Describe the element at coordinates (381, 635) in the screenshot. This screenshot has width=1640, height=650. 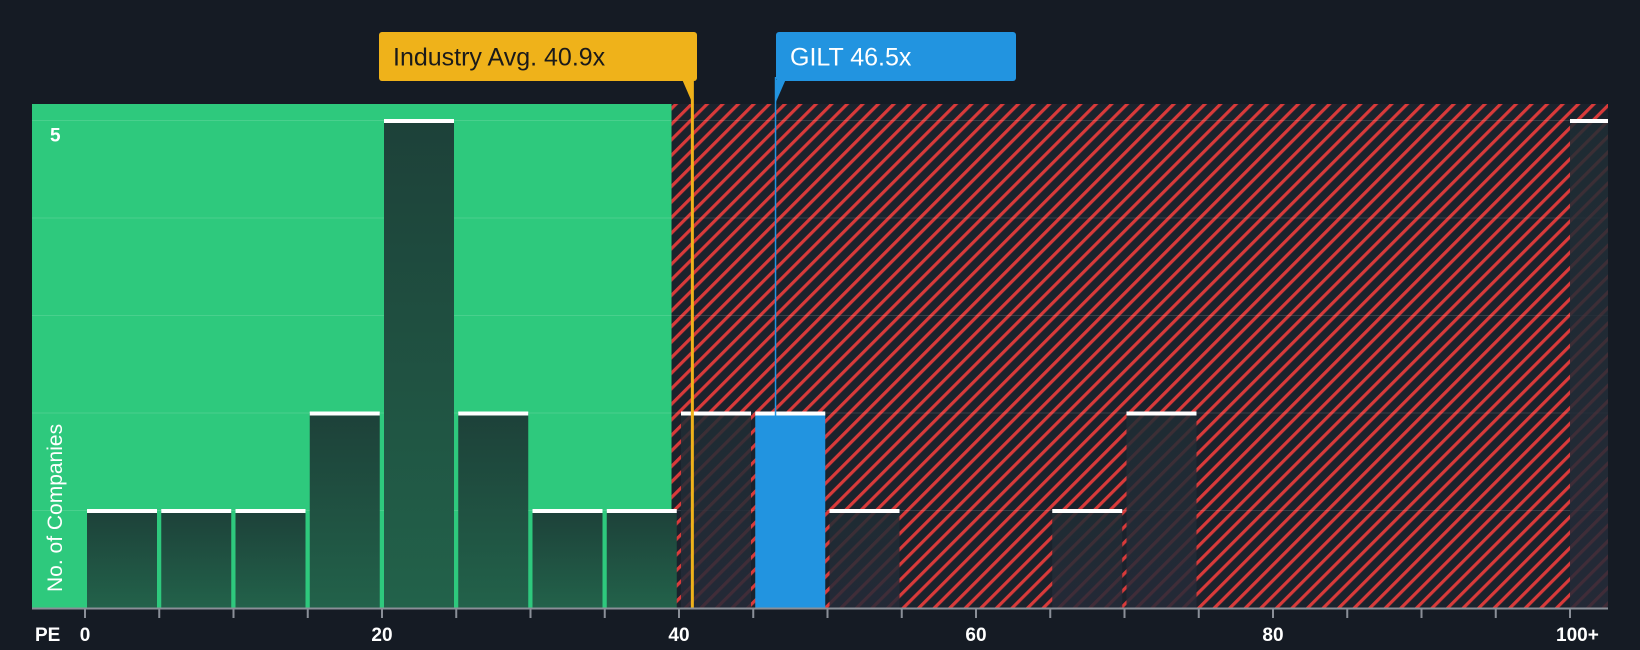
I see `x-tick-label: 20` at that location.